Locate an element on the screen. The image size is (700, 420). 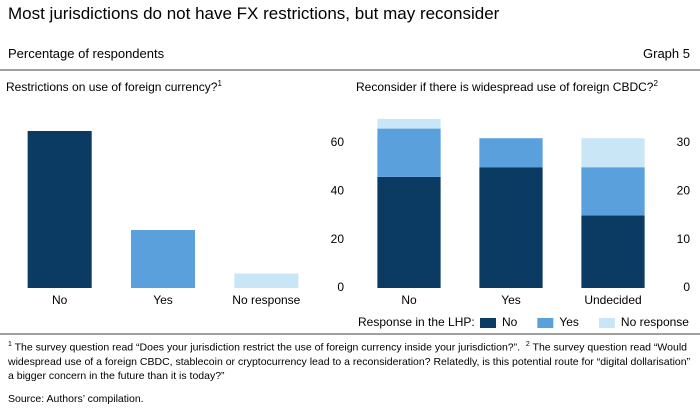
footnote-mark: 1 is located at coordinates (10, 344).